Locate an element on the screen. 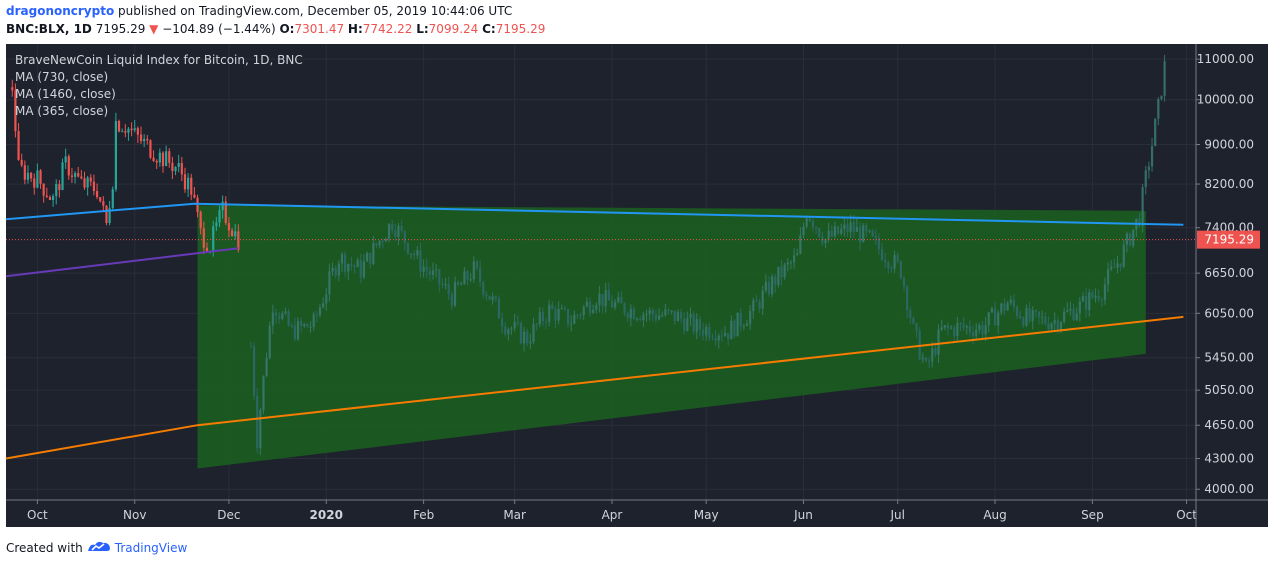  time-axis is located at coordinates (637, 513).